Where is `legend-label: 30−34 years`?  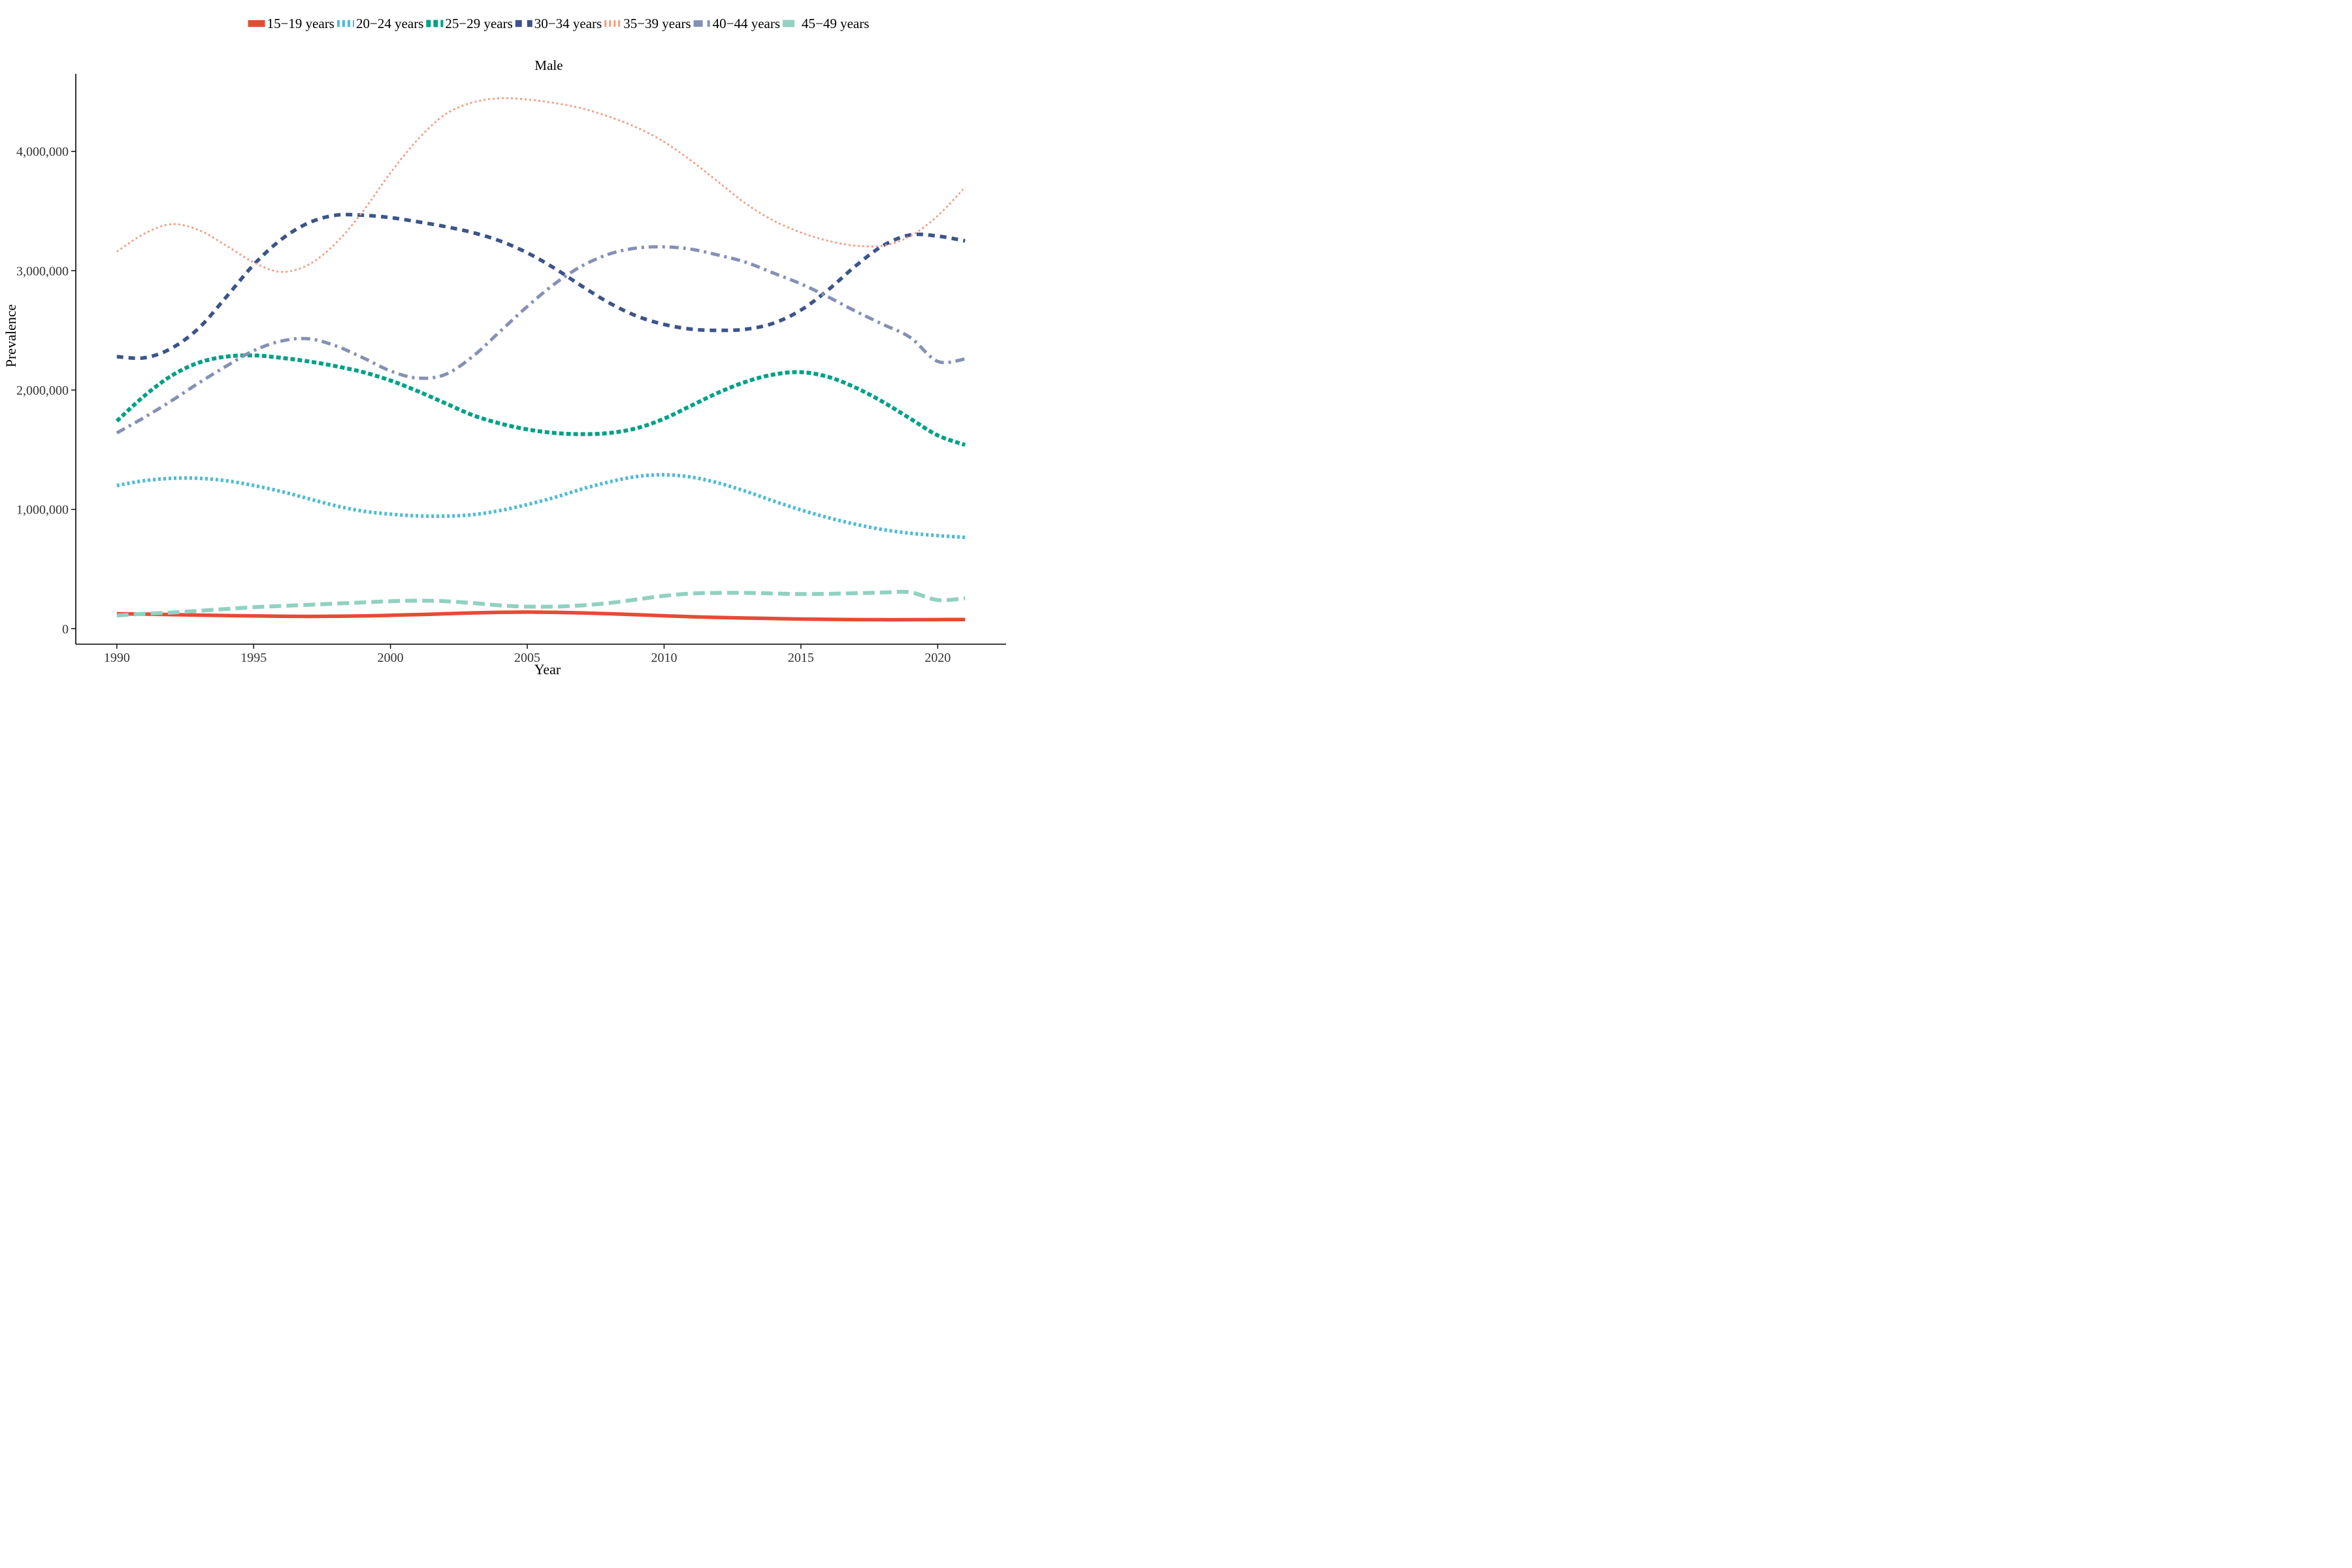
legend-label: 30−34 years is located at coordinates (568, 23).